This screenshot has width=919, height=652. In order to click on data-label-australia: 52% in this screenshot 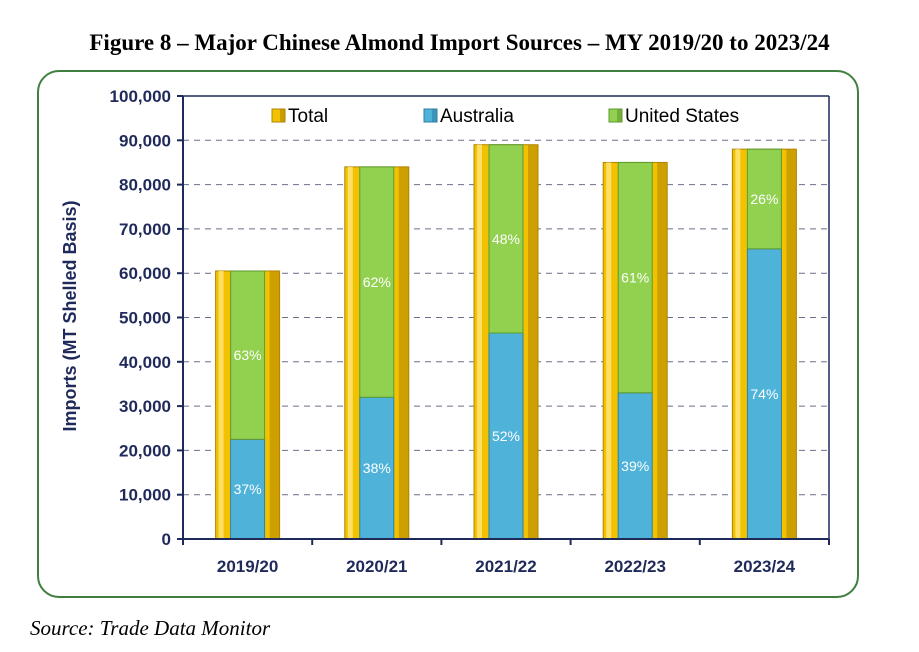, I will do `click(506, 436)`.